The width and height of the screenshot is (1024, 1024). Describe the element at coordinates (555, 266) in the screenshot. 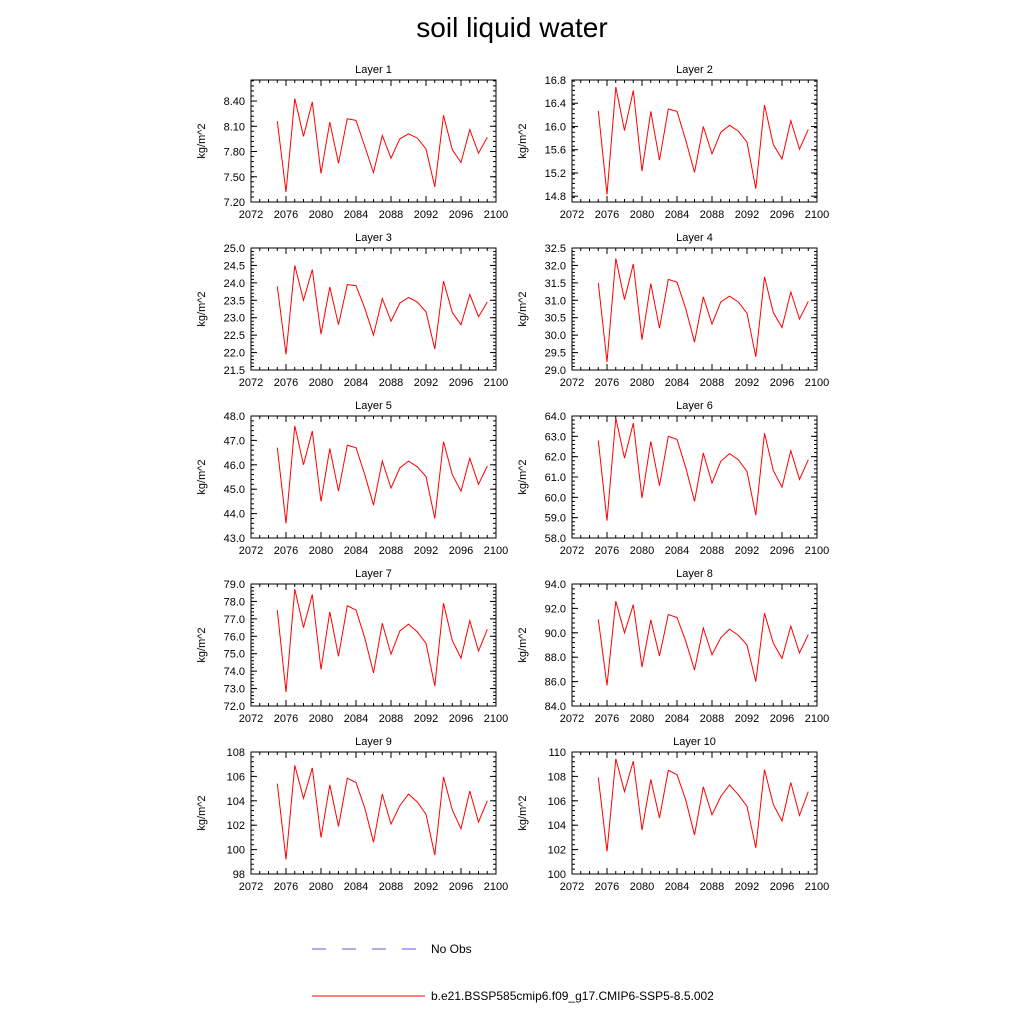

I see `y-tick-label: 32.0` at that location.